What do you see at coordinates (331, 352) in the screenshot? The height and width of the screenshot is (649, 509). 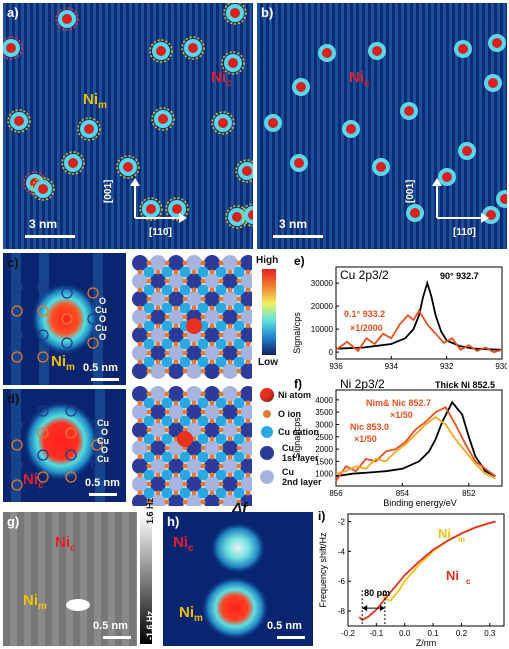 I see `y-tick-label: 0` at bounding box center [331, 352].